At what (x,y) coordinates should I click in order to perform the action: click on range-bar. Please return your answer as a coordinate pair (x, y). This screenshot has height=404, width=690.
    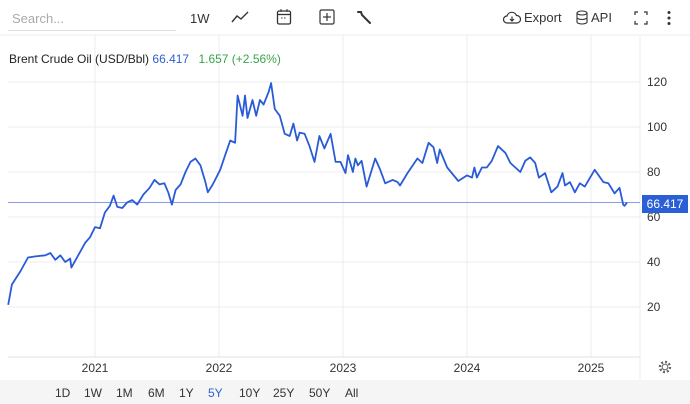
    Looking at the image, I should click on (345, 392).